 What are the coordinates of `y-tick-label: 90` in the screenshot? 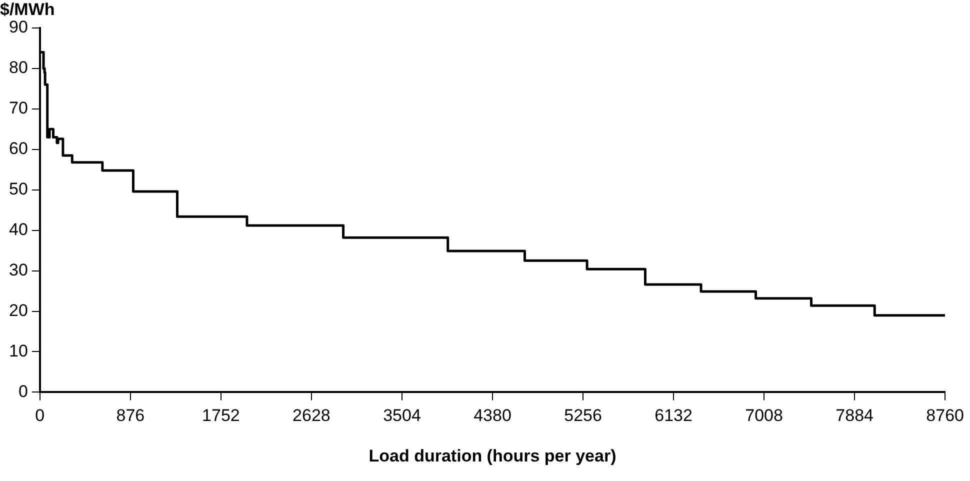 It's located at (18, 27).